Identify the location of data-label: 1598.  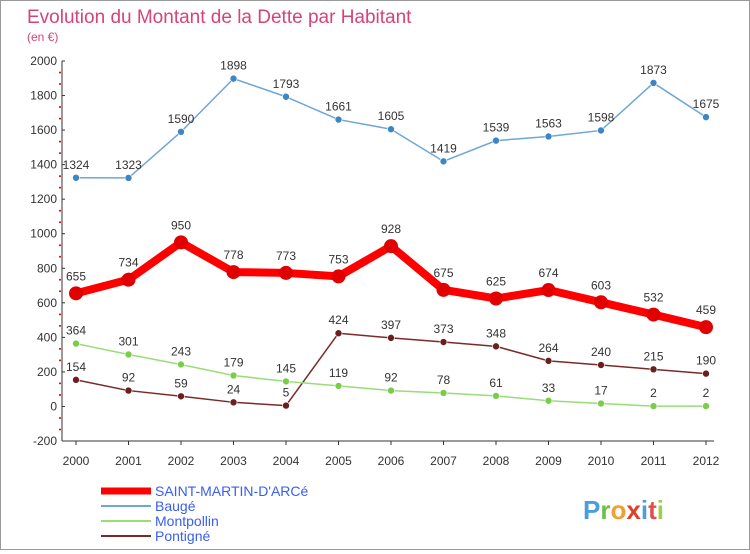
(601, 117).